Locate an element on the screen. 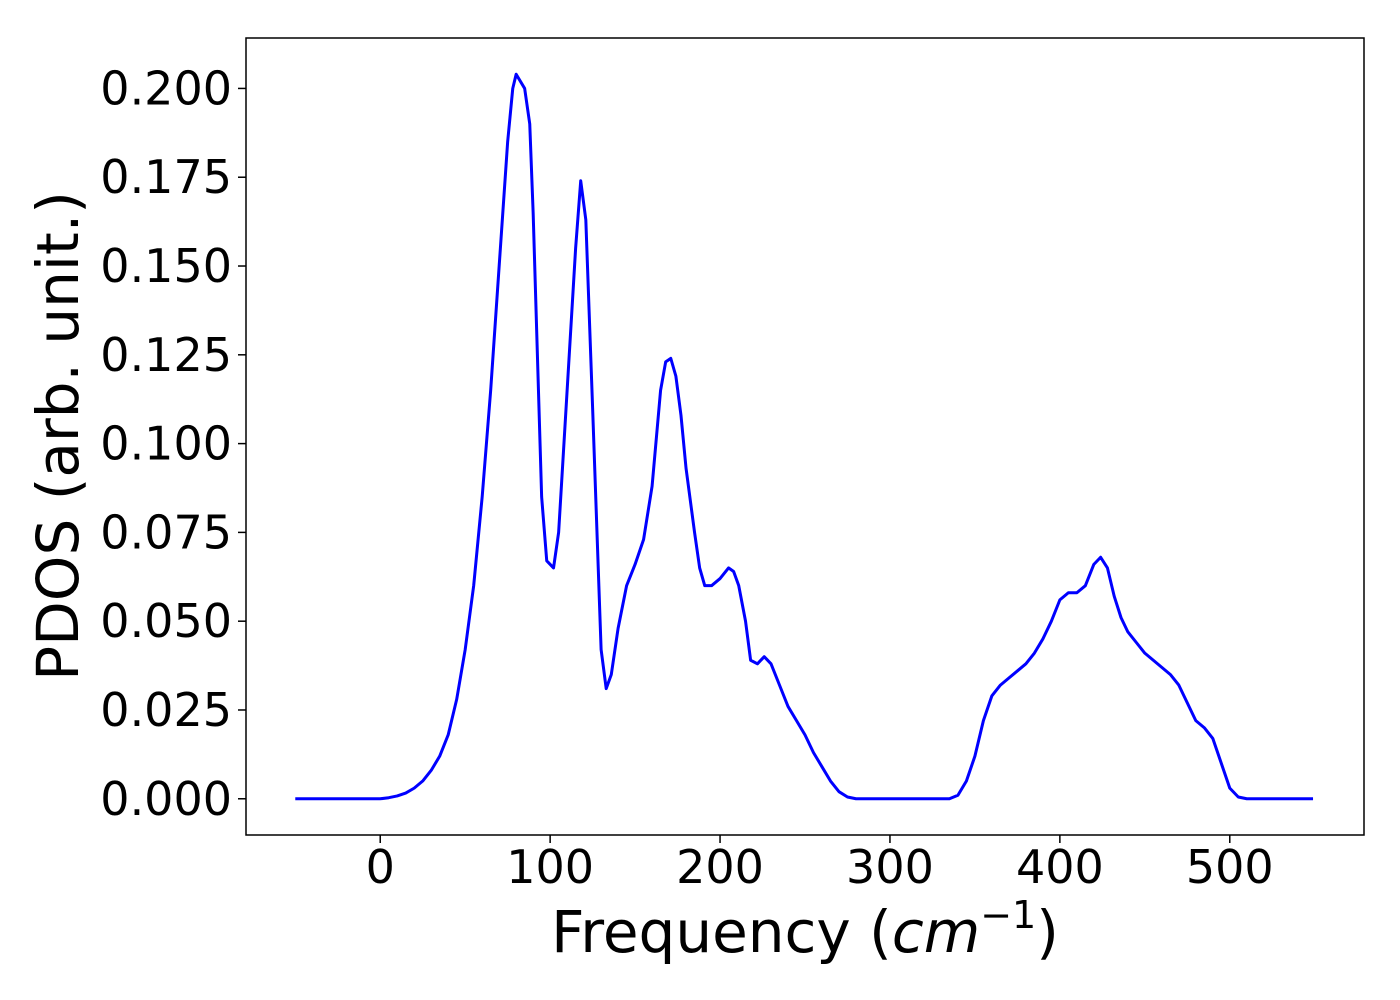 Image resolution: width=1400 pixels, height=1000 pixels. x-tick-label: 200 is located at coordinates (720, 867).